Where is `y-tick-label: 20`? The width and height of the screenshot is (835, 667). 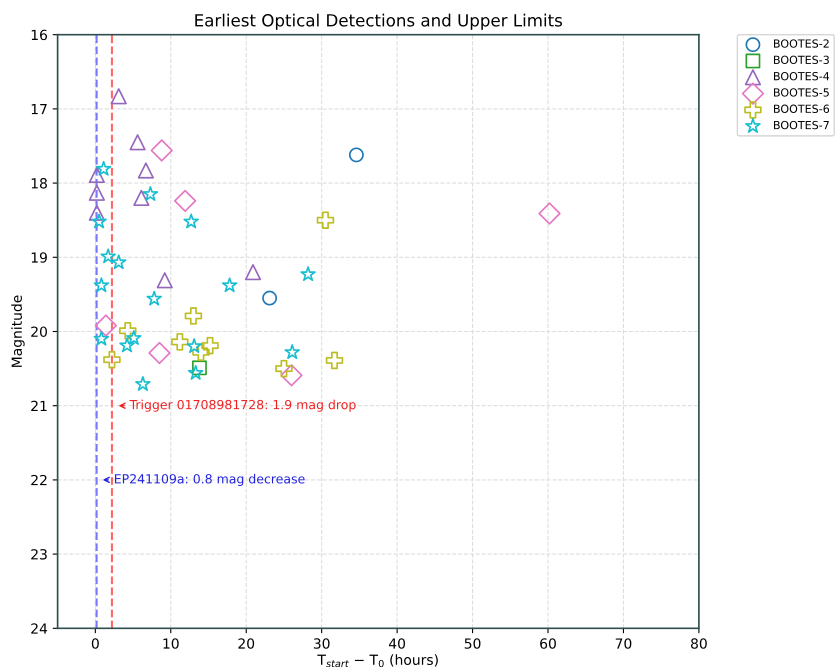 y-tick-label: 20 is located at coordinates (39, 331).